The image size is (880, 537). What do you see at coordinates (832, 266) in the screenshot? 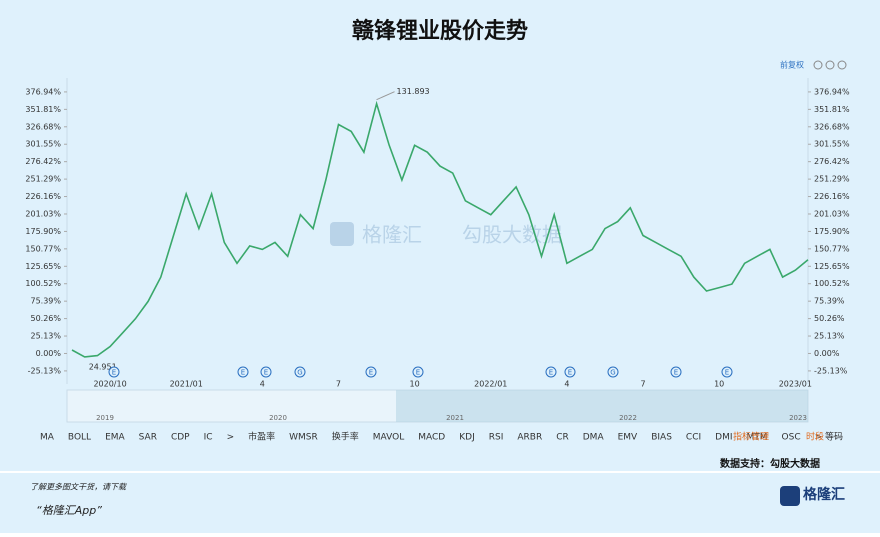
I see `y2-tick-label: 125.65%` at bounding box center [832, 266].